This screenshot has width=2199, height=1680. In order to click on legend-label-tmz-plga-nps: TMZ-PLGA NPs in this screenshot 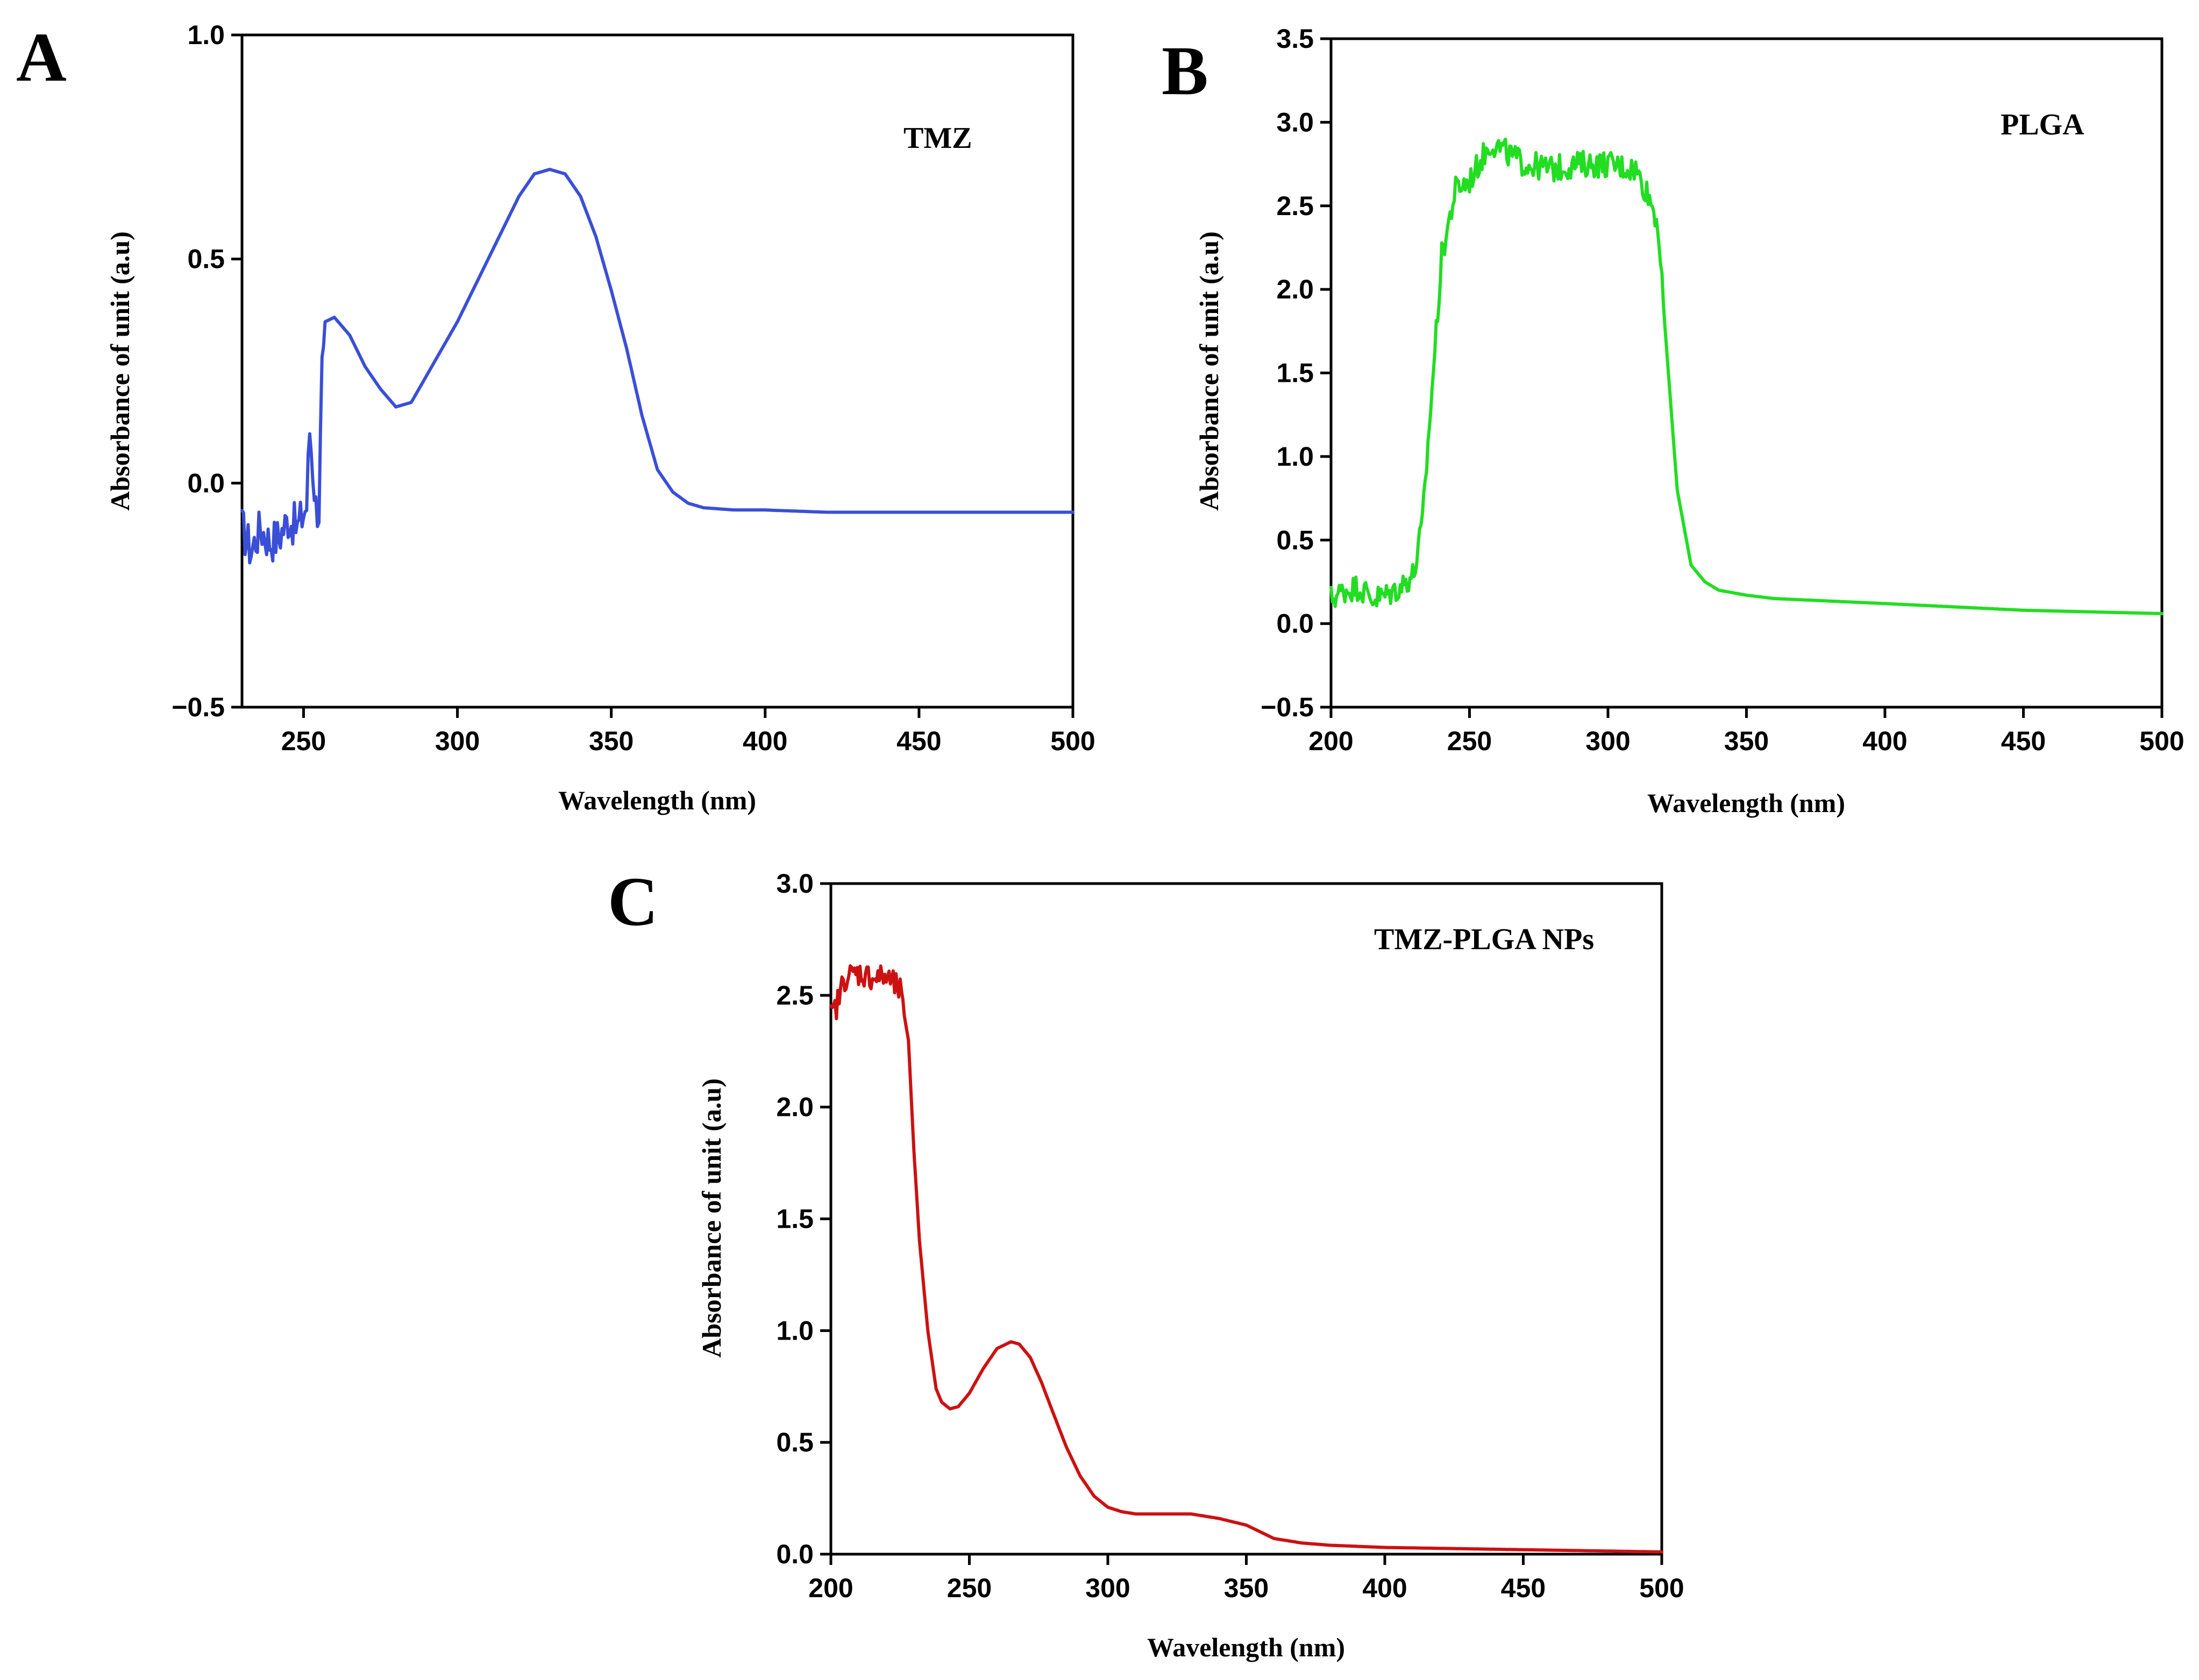, I will do `click(1484, 940)`.